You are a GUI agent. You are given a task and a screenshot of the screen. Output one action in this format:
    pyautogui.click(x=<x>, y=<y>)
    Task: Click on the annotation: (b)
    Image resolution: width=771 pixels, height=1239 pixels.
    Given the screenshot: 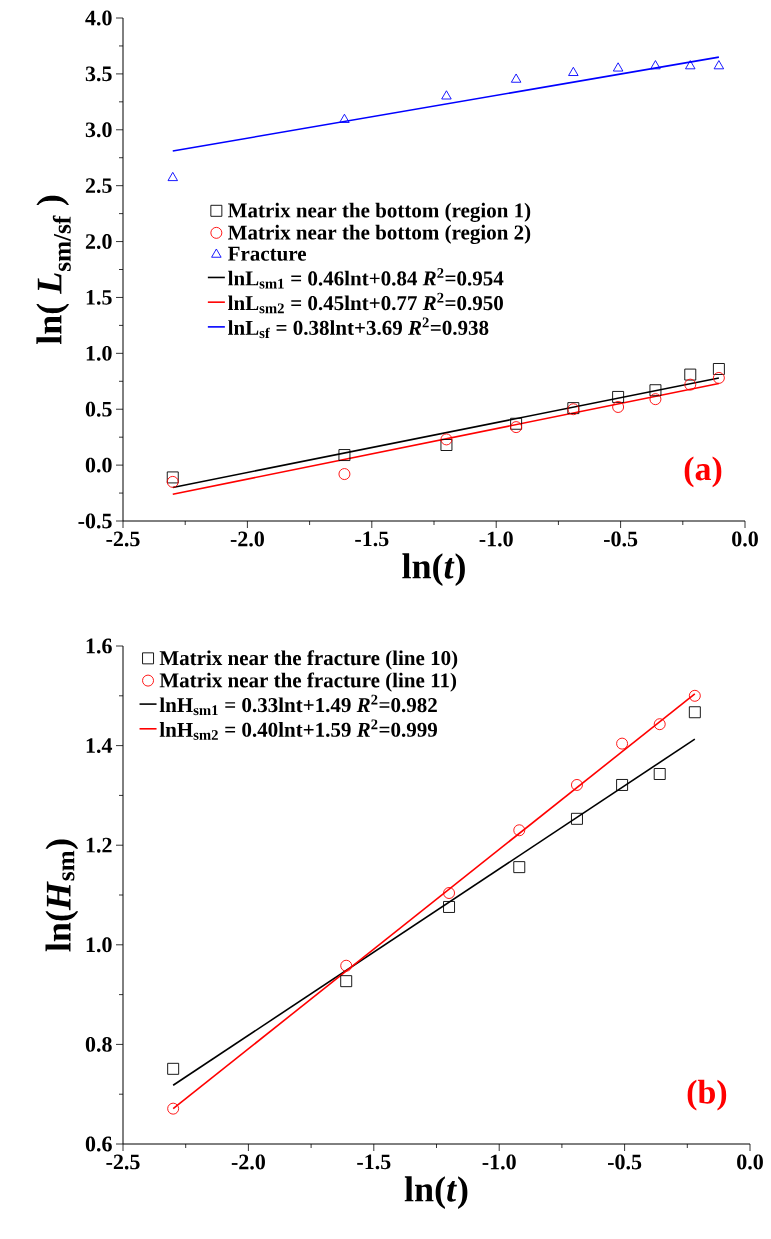 What is the action you would take?
    pyautogui.click(x=707, y=1095)
    